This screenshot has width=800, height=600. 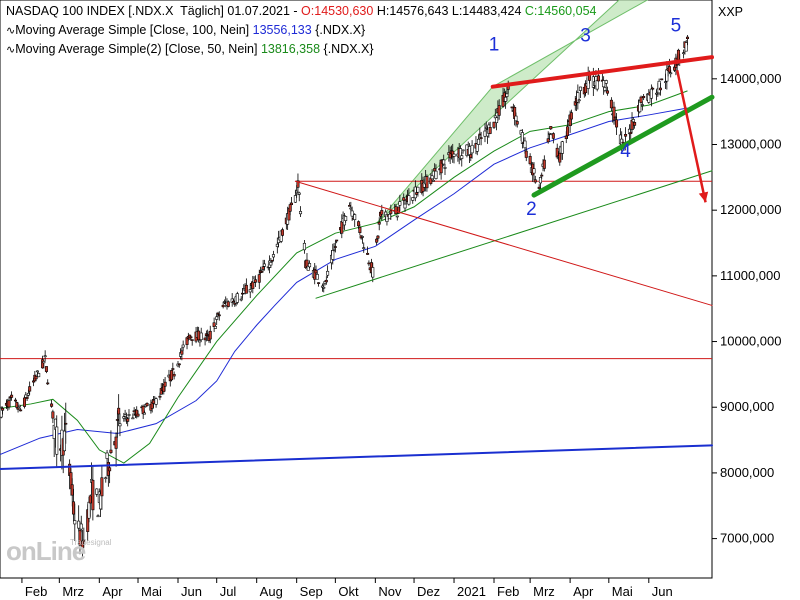 I want to click on red-declining, so click(x=503, y=243).